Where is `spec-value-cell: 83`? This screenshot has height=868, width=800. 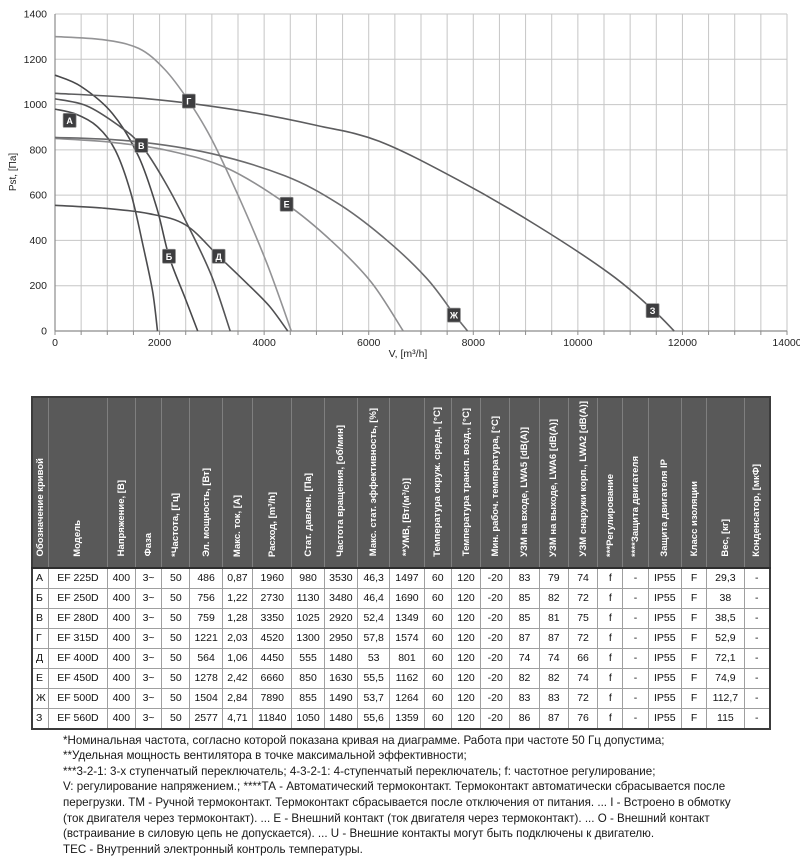
spec-value-cell: 83 is located at coordinates (524, 578).